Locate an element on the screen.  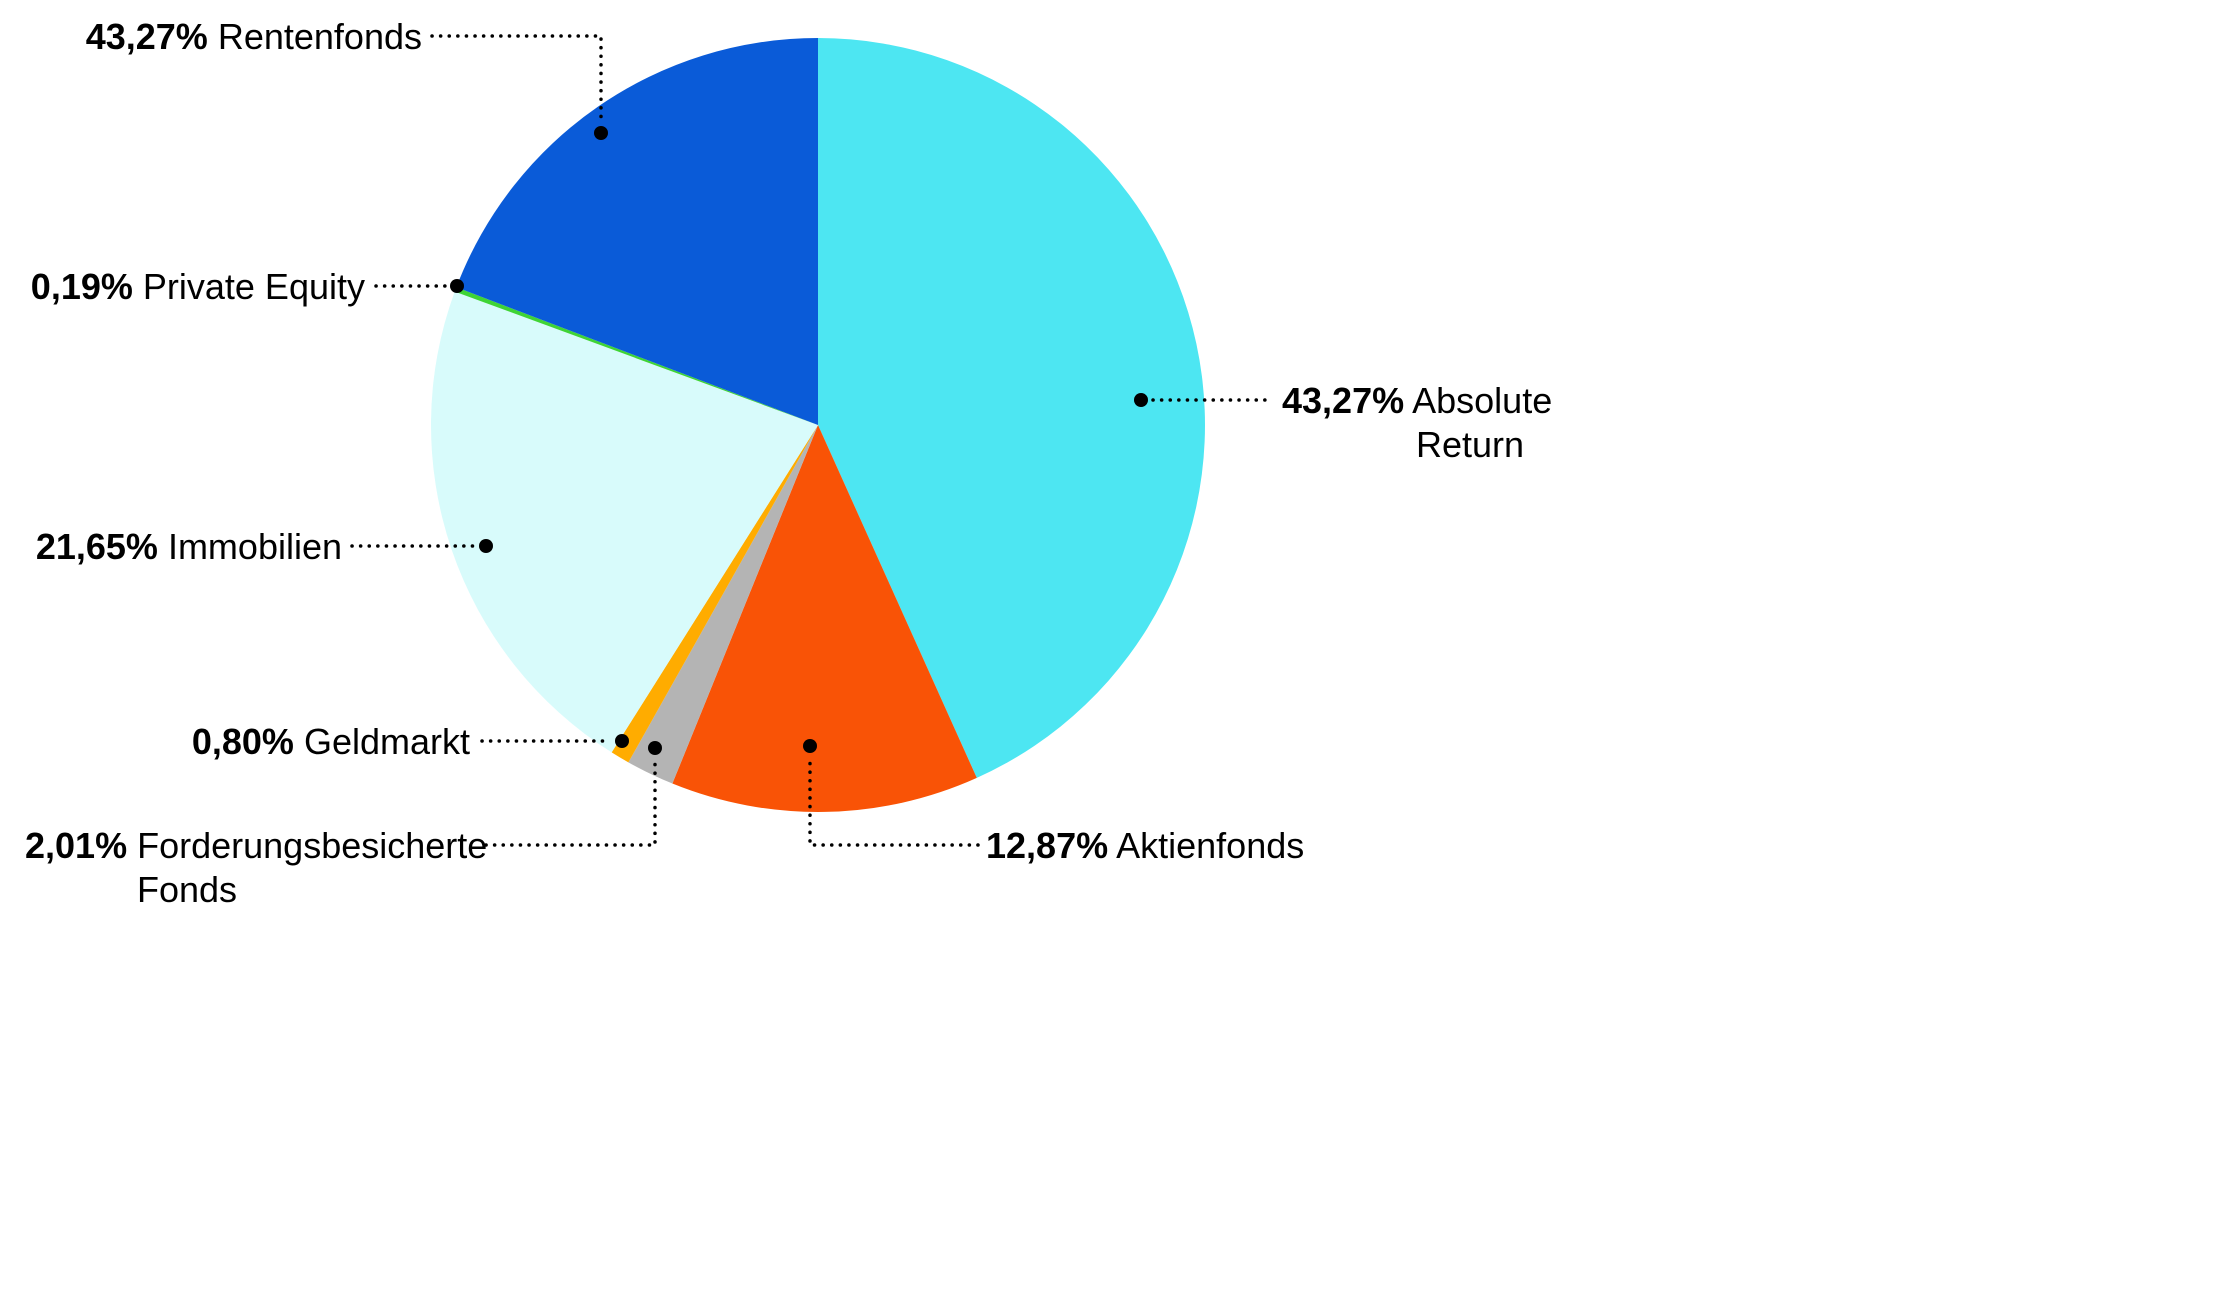
absolute-return-percent: 43,27% is located at coordinates (1343, 400).